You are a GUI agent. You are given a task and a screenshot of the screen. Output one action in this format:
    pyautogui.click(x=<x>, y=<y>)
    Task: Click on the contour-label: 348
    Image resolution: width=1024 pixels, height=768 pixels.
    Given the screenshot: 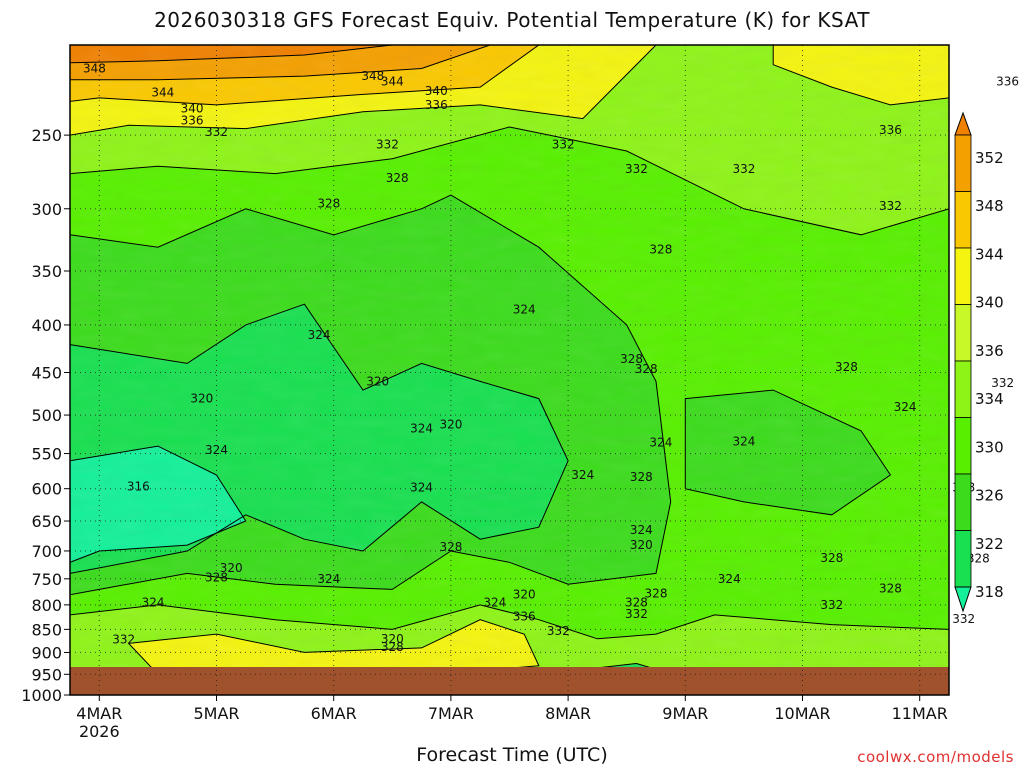 What is the action you would take?
    pyautogui.click(x=94, y=69)
    